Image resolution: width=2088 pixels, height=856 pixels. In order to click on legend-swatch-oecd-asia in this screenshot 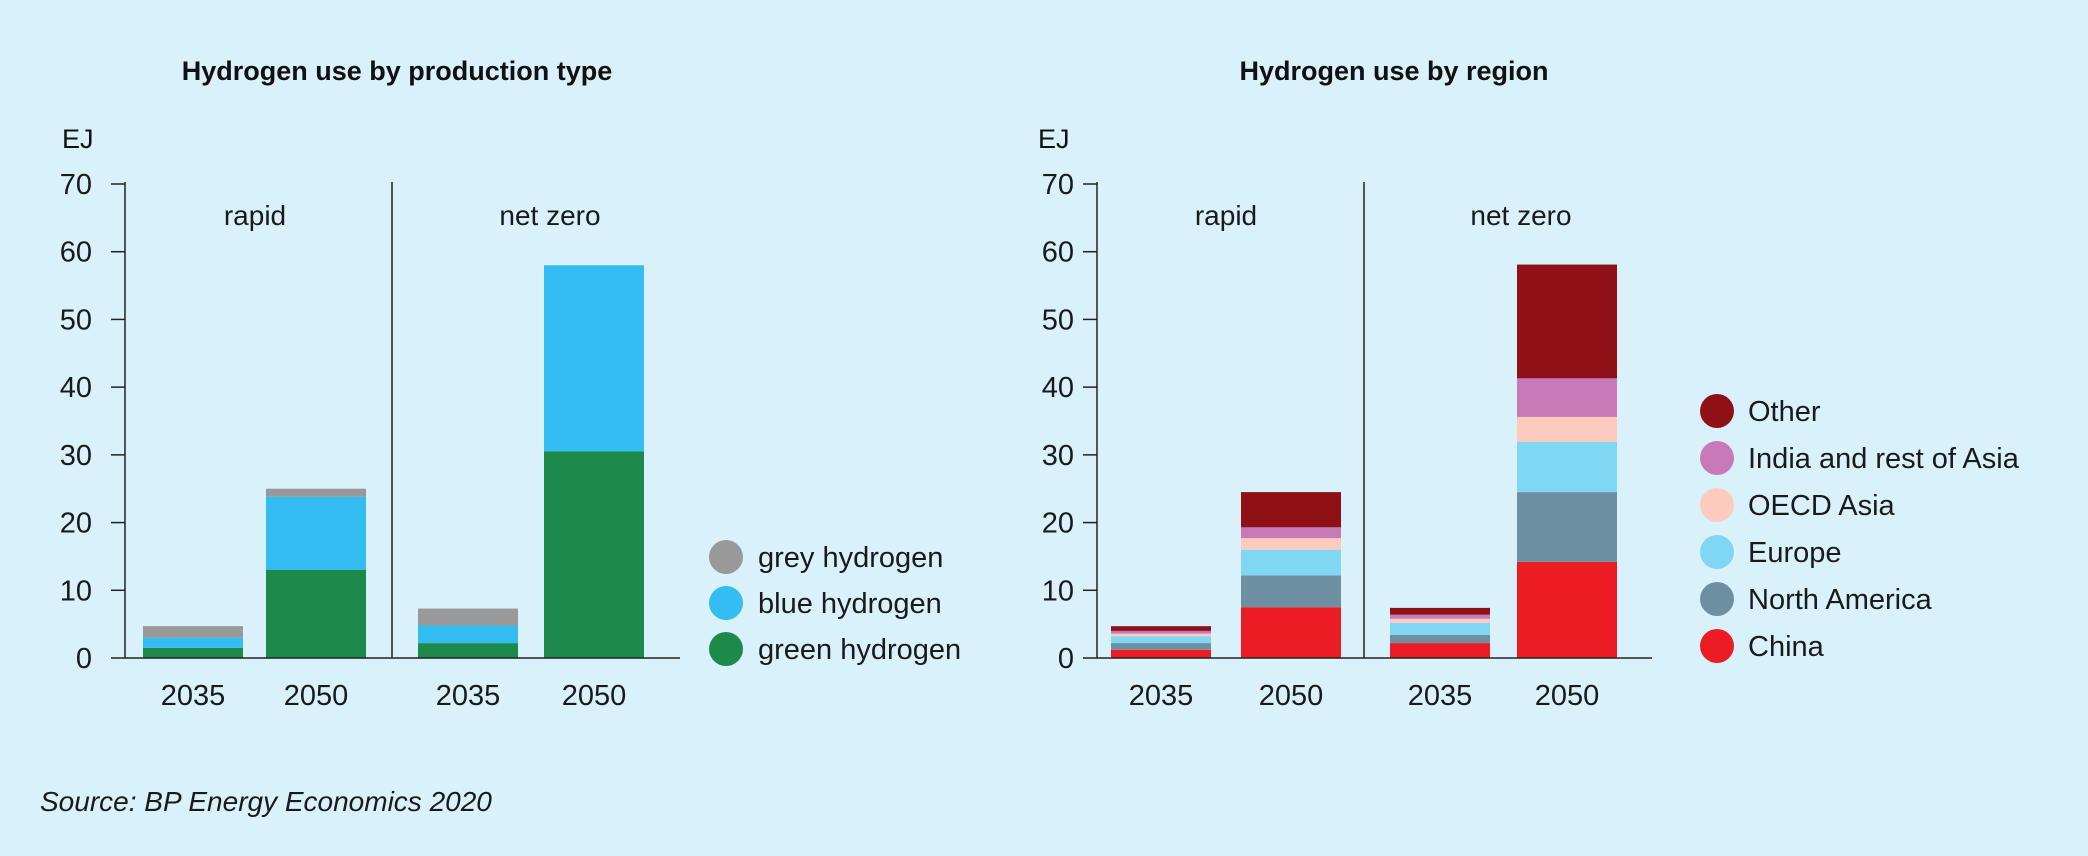, I will do `click(1717, 505)`.